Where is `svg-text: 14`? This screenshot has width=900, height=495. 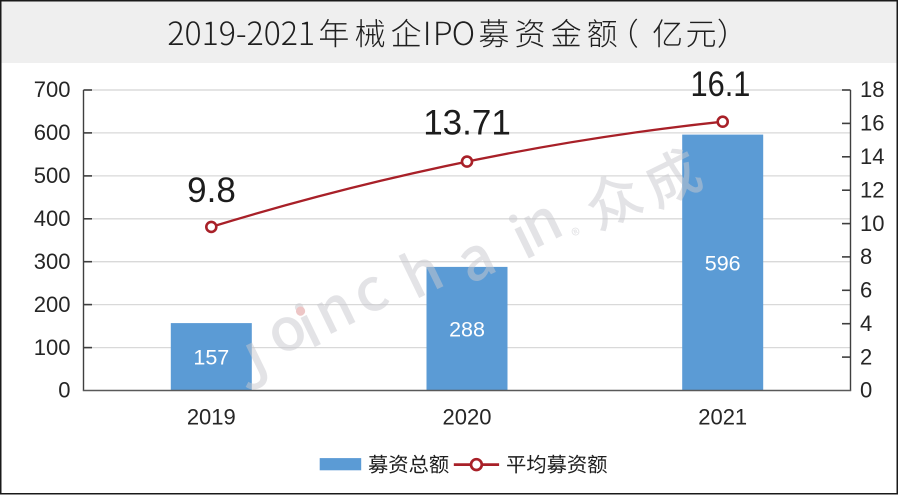
svg-text: 14 is located at coordinates (872, 156).